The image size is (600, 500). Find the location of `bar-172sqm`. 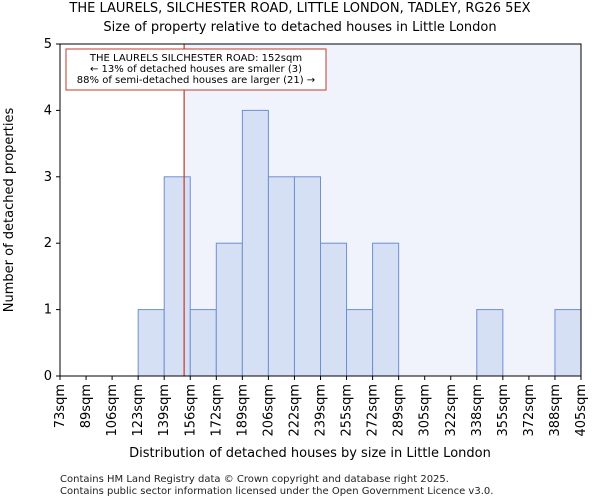

bar-172sqm is located at coordinates (229, 309).